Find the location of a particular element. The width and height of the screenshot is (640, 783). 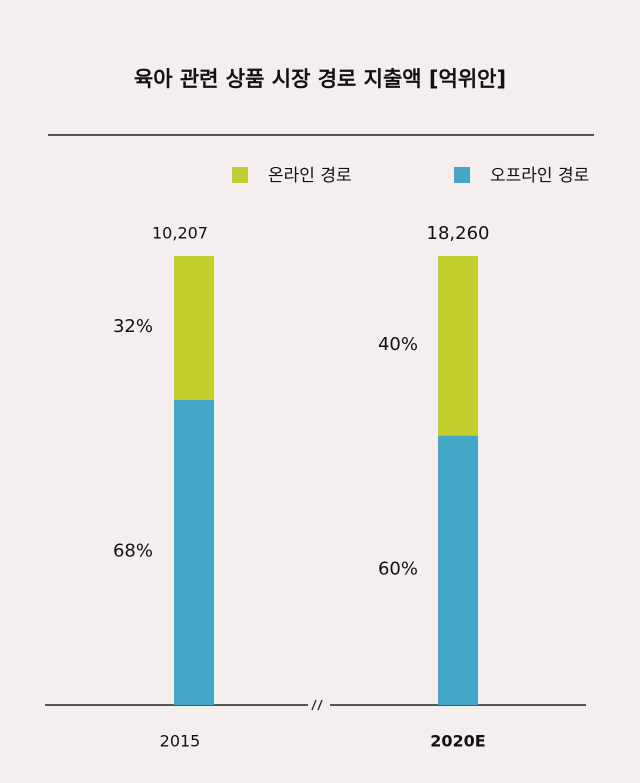

legend-label: 오프라인 경로 is located at coordinates (539, 176).